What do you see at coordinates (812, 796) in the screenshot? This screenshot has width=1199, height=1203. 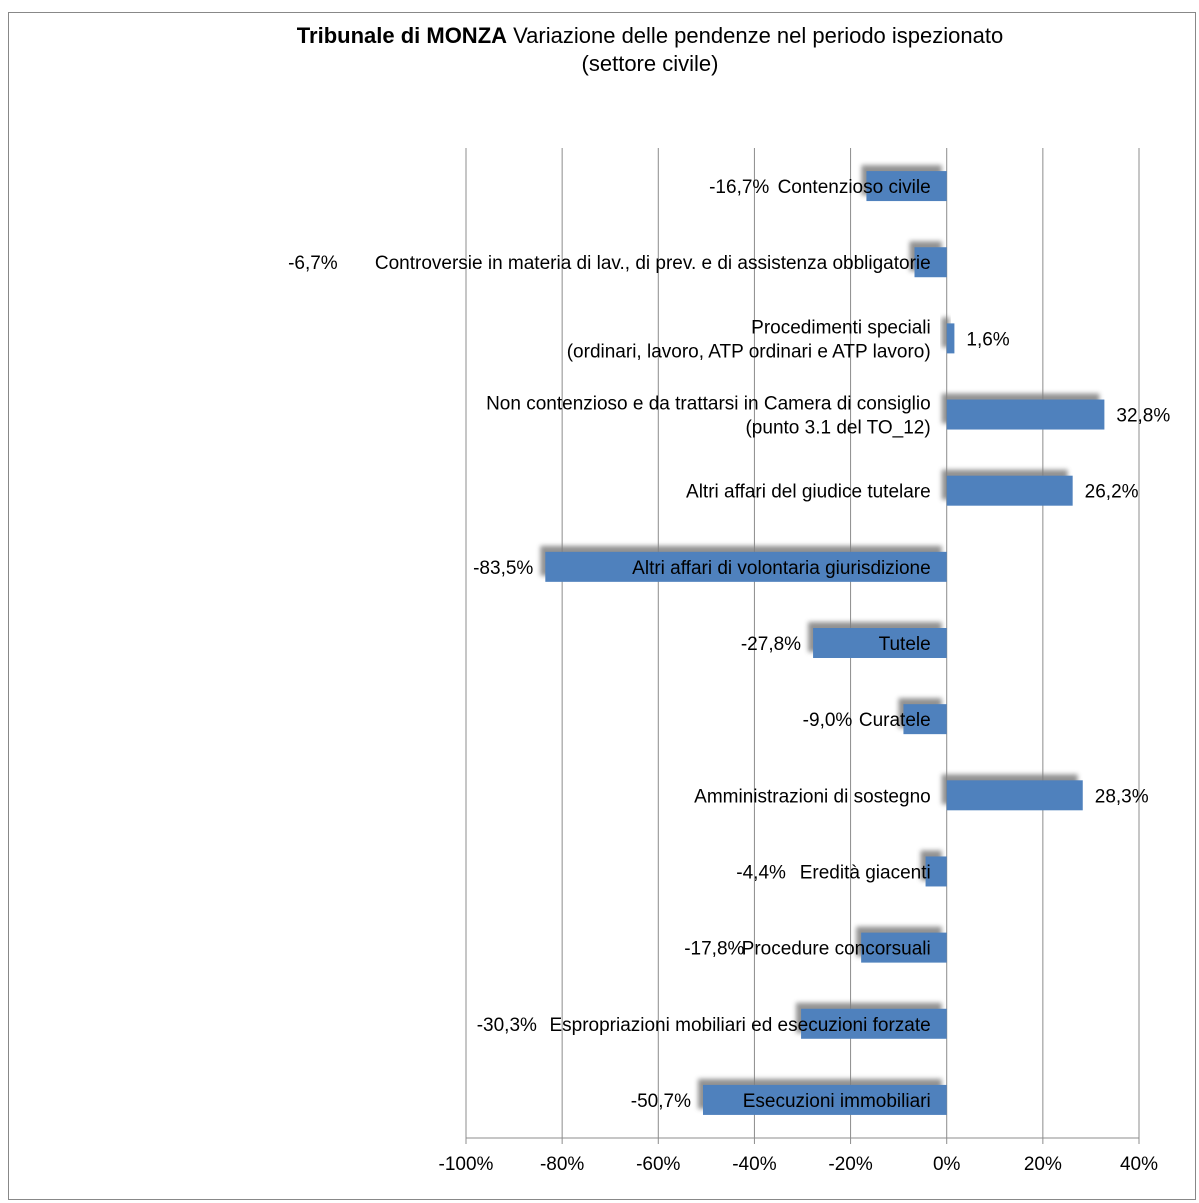 I see `category-label: Amministrazioni di sostegno` at bounding box center [812, 796].